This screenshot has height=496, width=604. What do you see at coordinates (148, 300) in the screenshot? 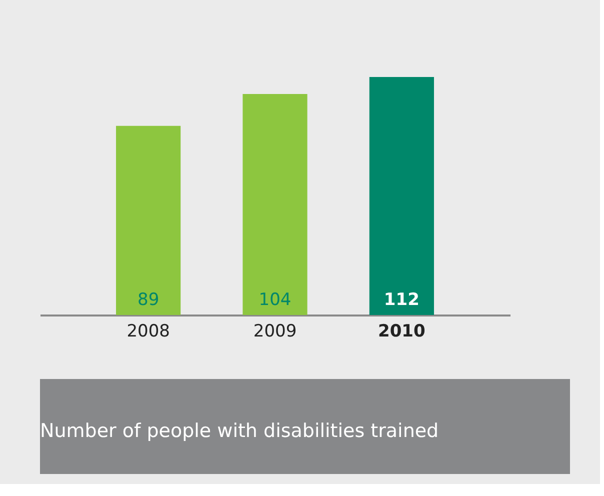
I see `data-label: 89` at bounding box center [148, 300].